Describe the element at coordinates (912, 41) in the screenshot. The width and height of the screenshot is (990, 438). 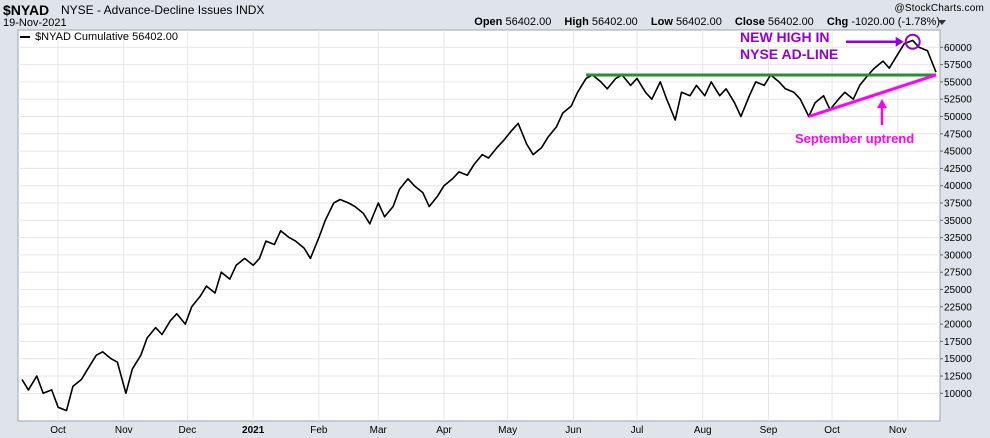
I see `new-high-circle` at that location.